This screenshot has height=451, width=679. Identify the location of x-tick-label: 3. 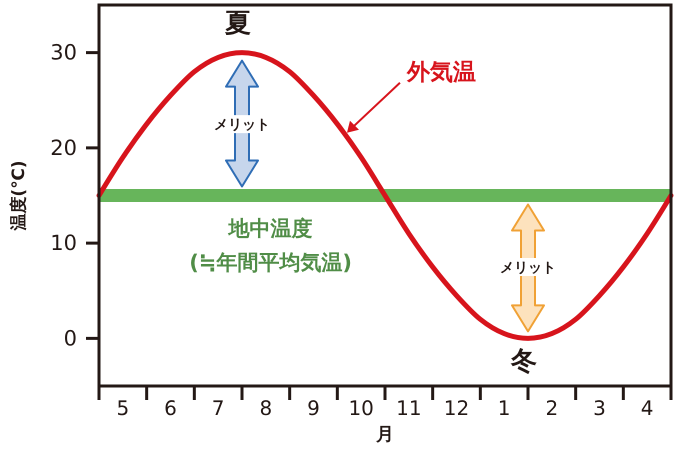
(599, 408).